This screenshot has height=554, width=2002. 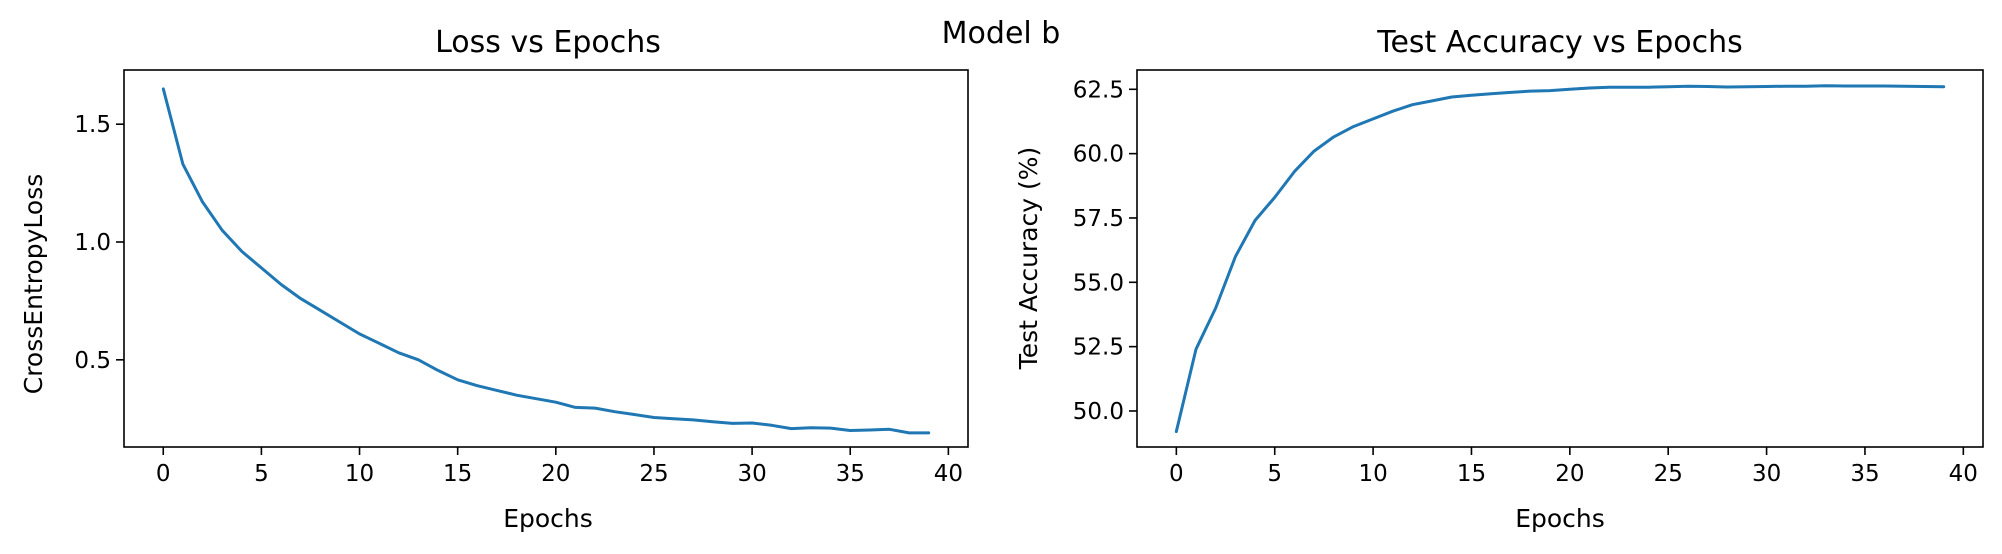 I want to click on accuracy-chart-ytick-label: 60.0, so click(x=1098, y=155).